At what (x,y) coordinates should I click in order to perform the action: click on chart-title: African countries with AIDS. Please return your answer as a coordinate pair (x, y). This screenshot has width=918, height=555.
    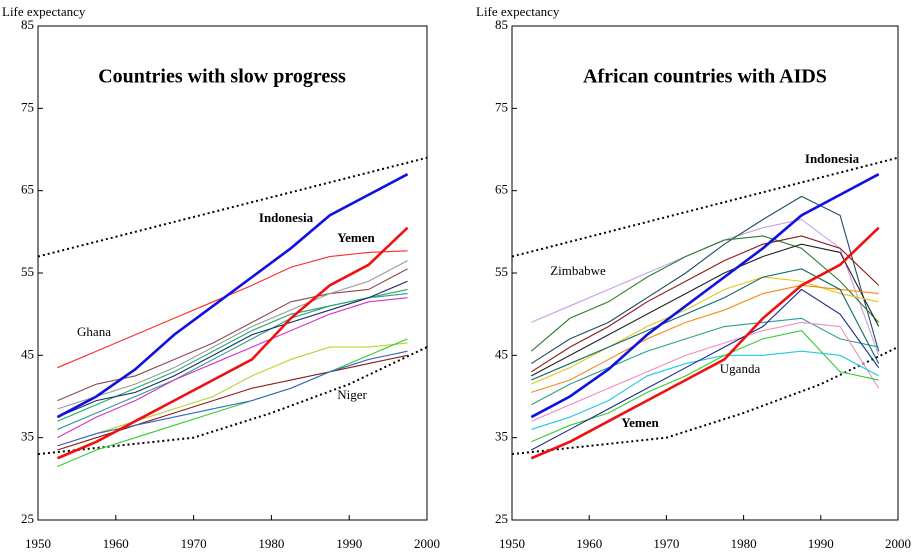
    Looking at the image, I should click on (705, 77).